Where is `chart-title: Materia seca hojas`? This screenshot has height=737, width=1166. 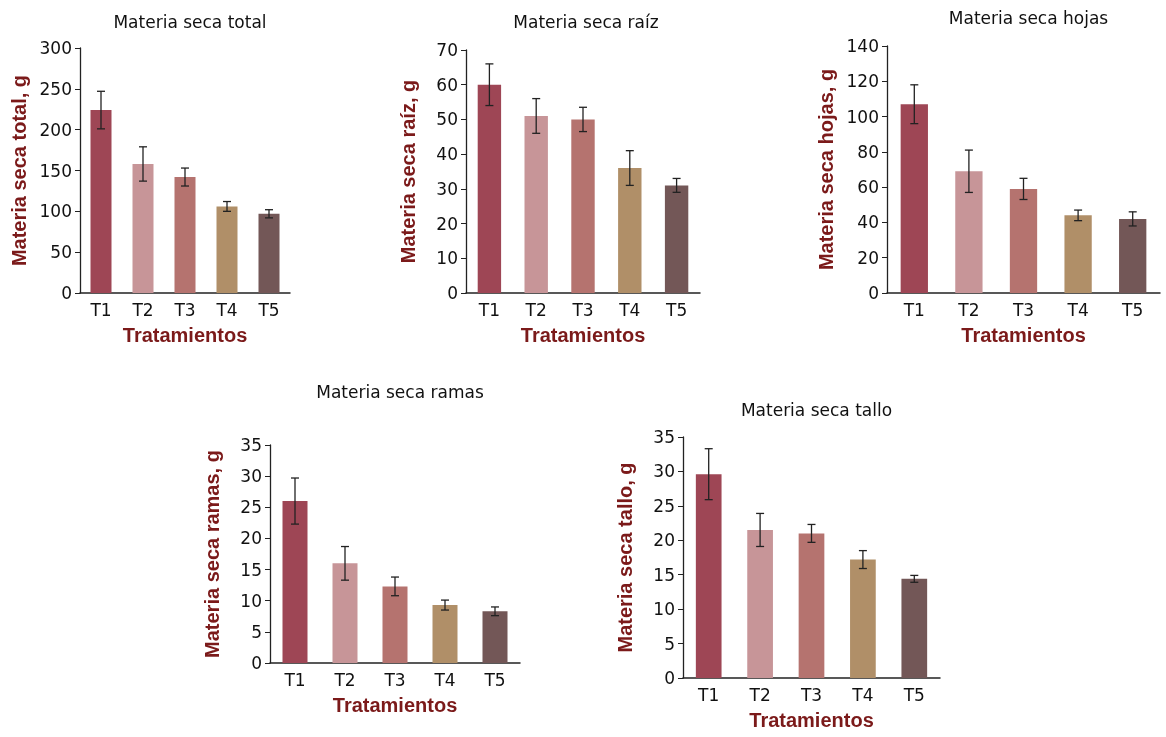 chart-title: Materia seca hojas is located at coordinates (1028, 17).